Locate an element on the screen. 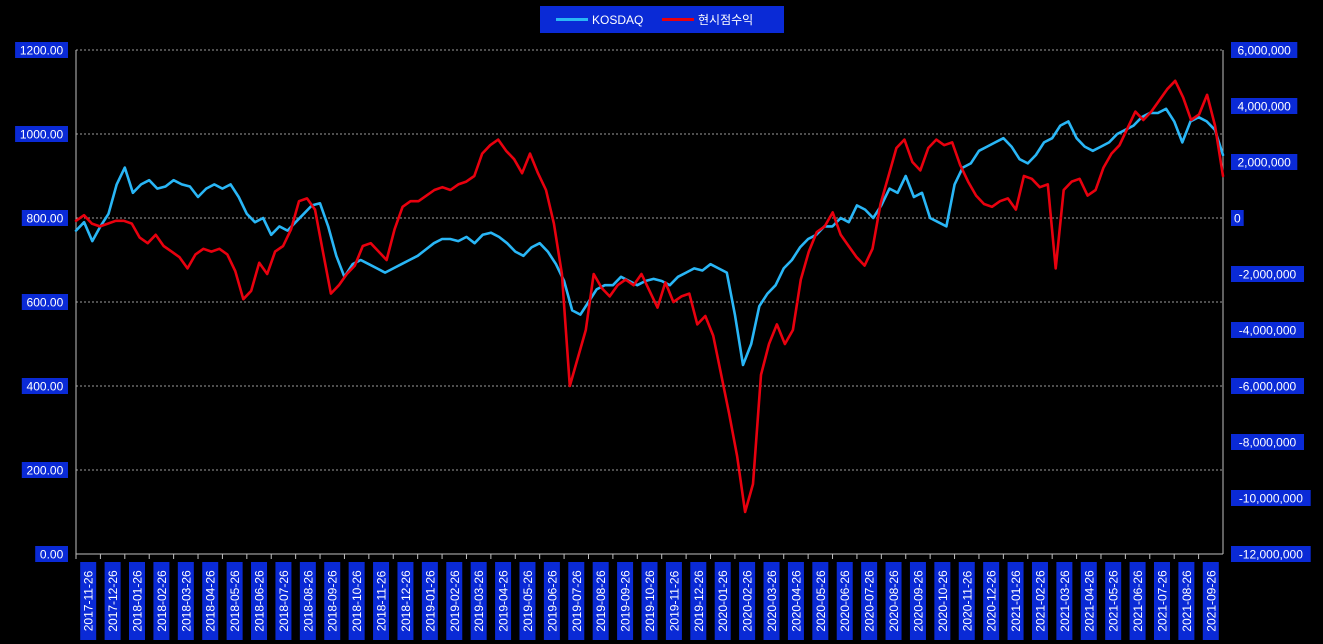 The height and width of the screenshot is (644, 1323). x-tick: 2020-10-26 is located at coordinates (942, 601).